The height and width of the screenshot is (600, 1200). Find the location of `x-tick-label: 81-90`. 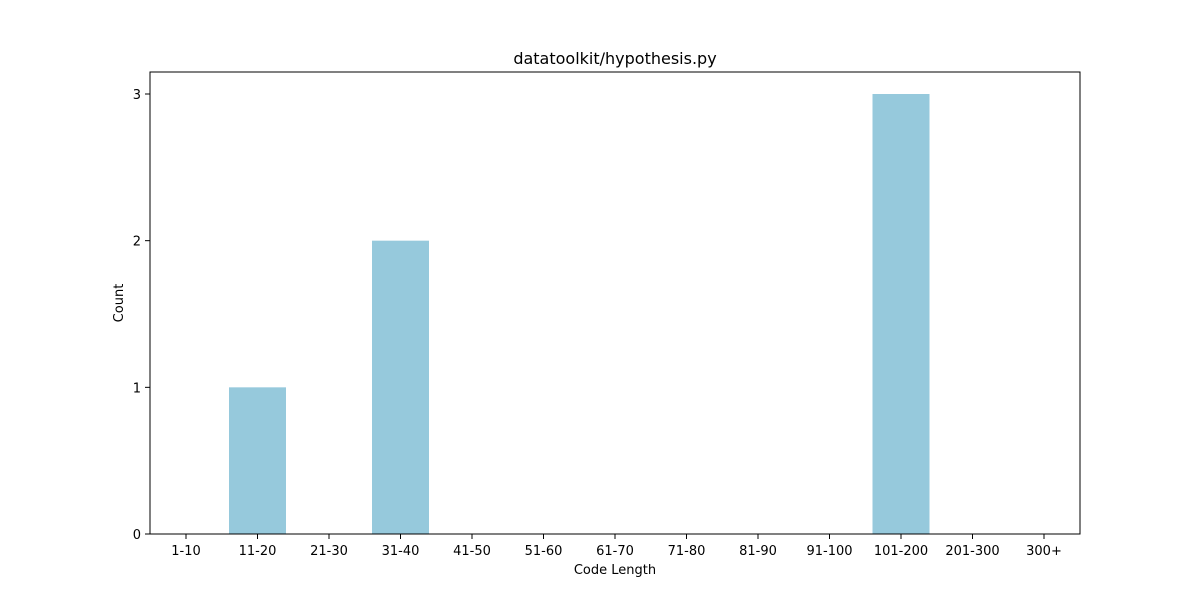

x-tick-label: 81-90 is located at coordinates (758, 551).